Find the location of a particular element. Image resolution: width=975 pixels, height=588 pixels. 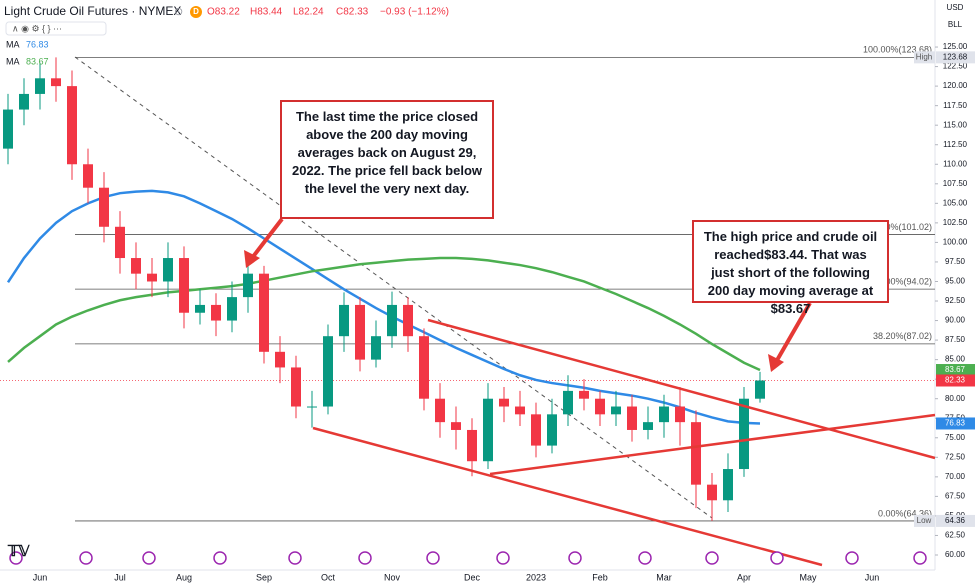

currency: USD is located at coordinates (955, 7).